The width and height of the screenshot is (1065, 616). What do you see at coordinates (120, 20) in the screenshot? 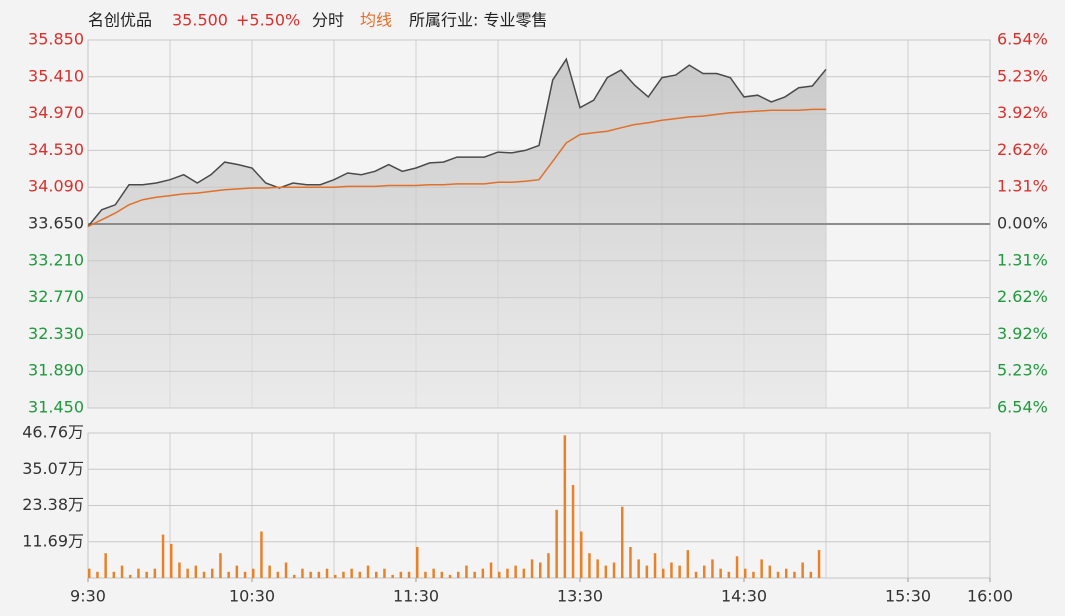
I see `stock-name: 名创优品` at bounding box center [120, 20].